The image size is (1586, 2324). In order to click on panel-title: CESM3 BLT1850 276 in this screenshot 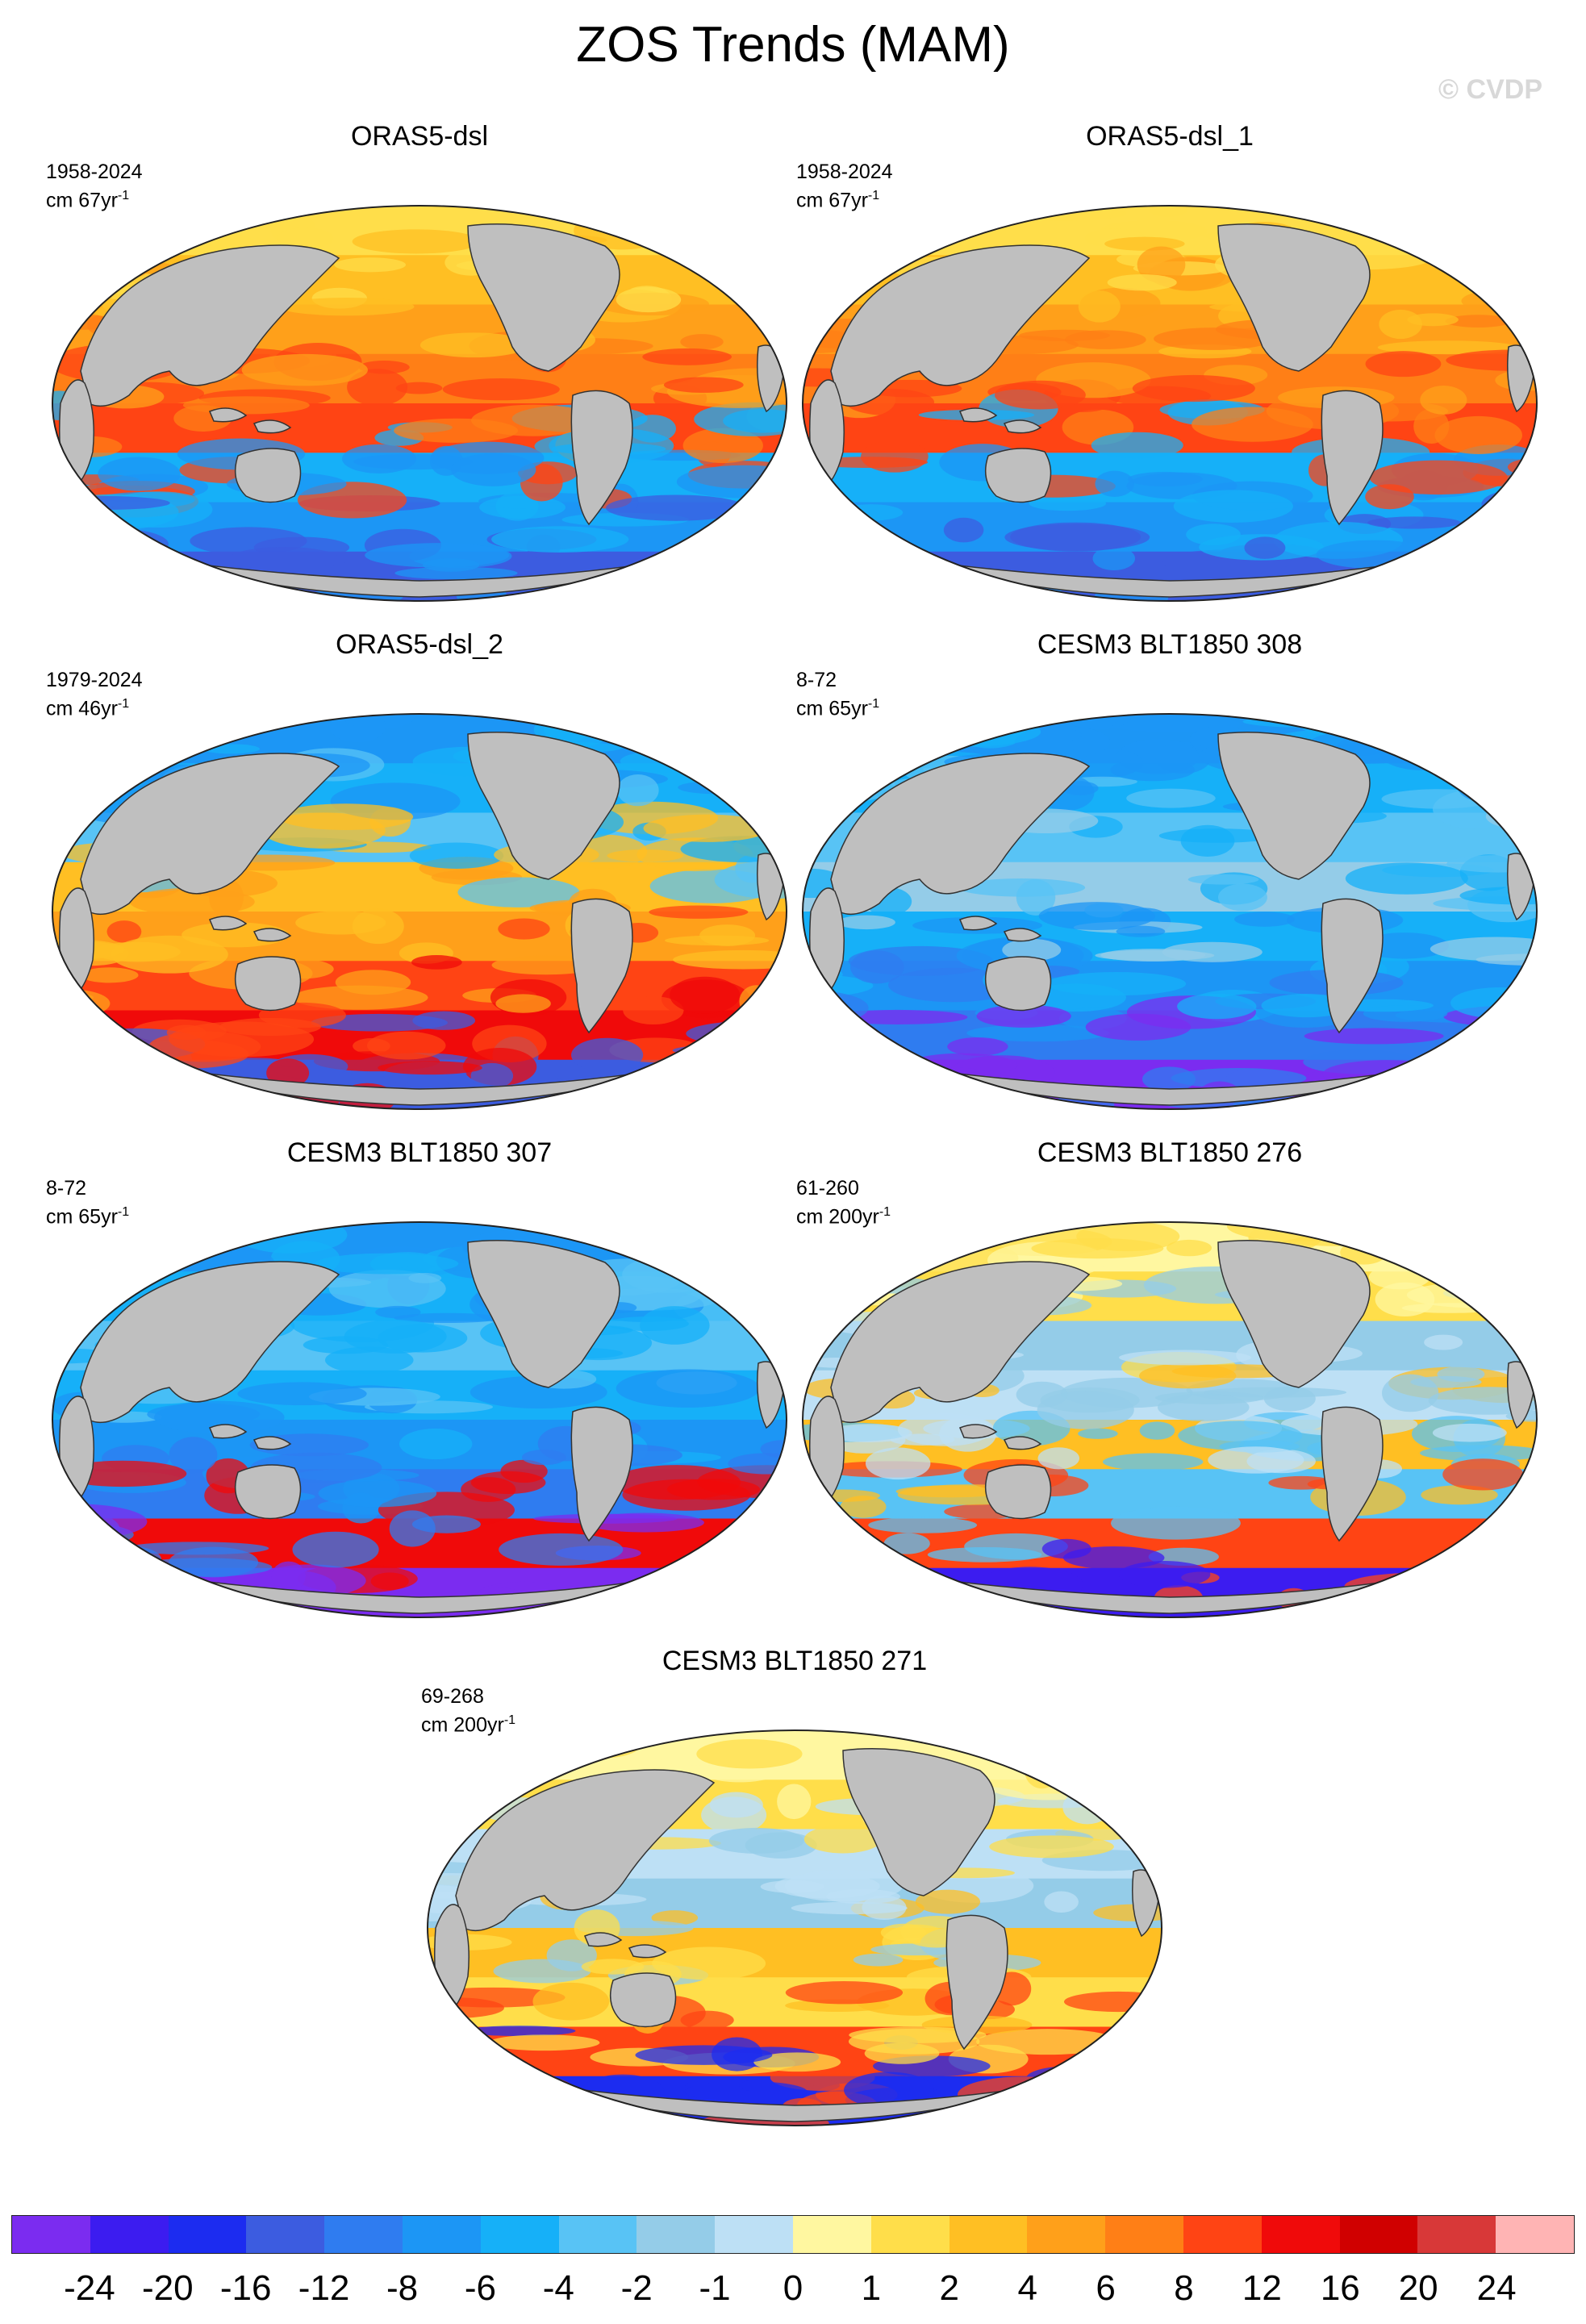, I will do `click(1170, 1152)`.